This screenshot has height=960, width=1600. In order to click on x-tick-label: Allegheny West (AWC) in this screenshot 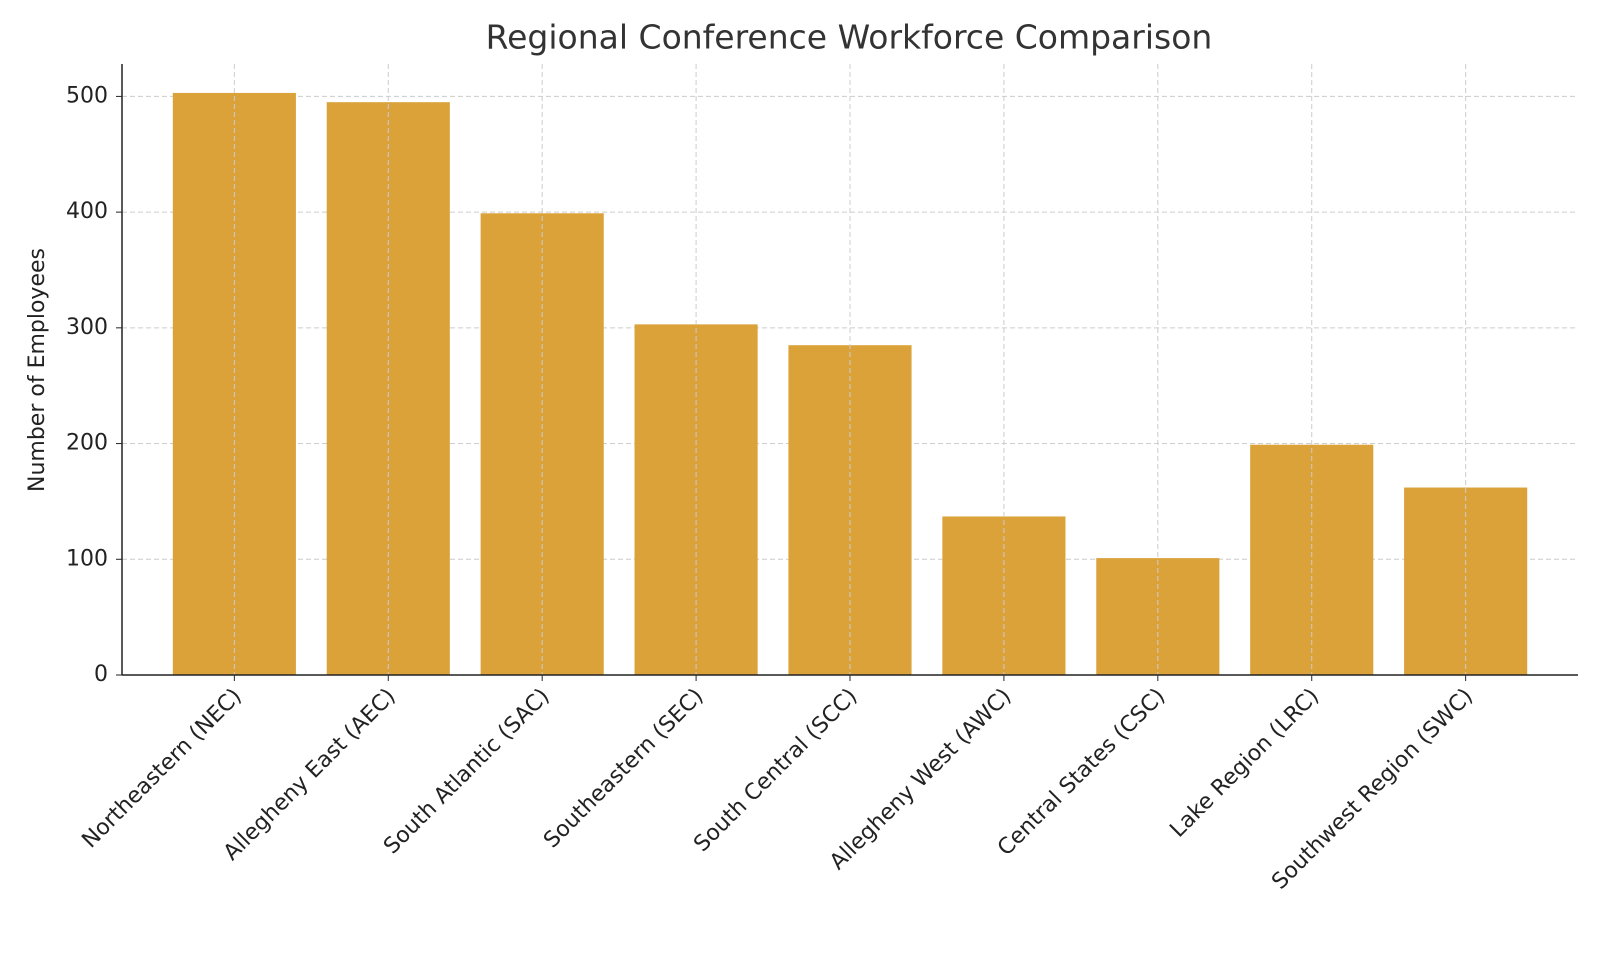, I will do `click(920, 779)`.